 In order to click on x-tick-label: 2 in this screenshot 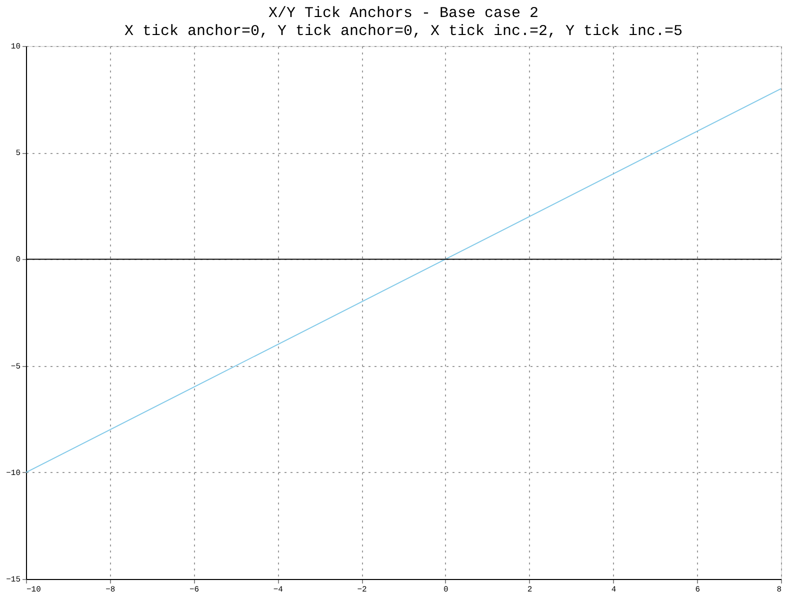, I will do `click(529, 590)`.